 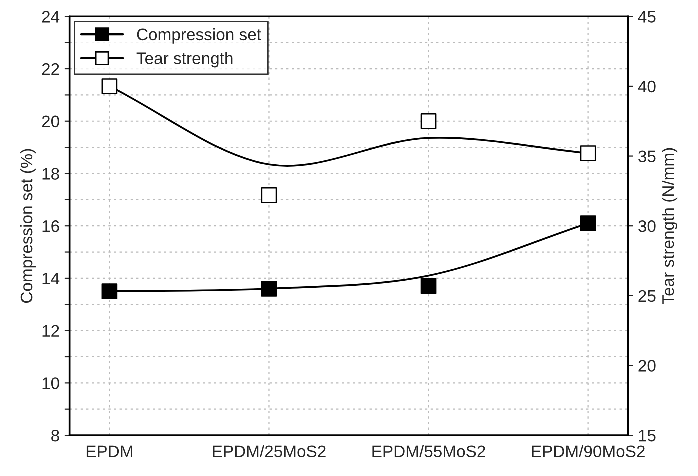 I want to click on y-tick-label: 16, so click(x=51, y=226).